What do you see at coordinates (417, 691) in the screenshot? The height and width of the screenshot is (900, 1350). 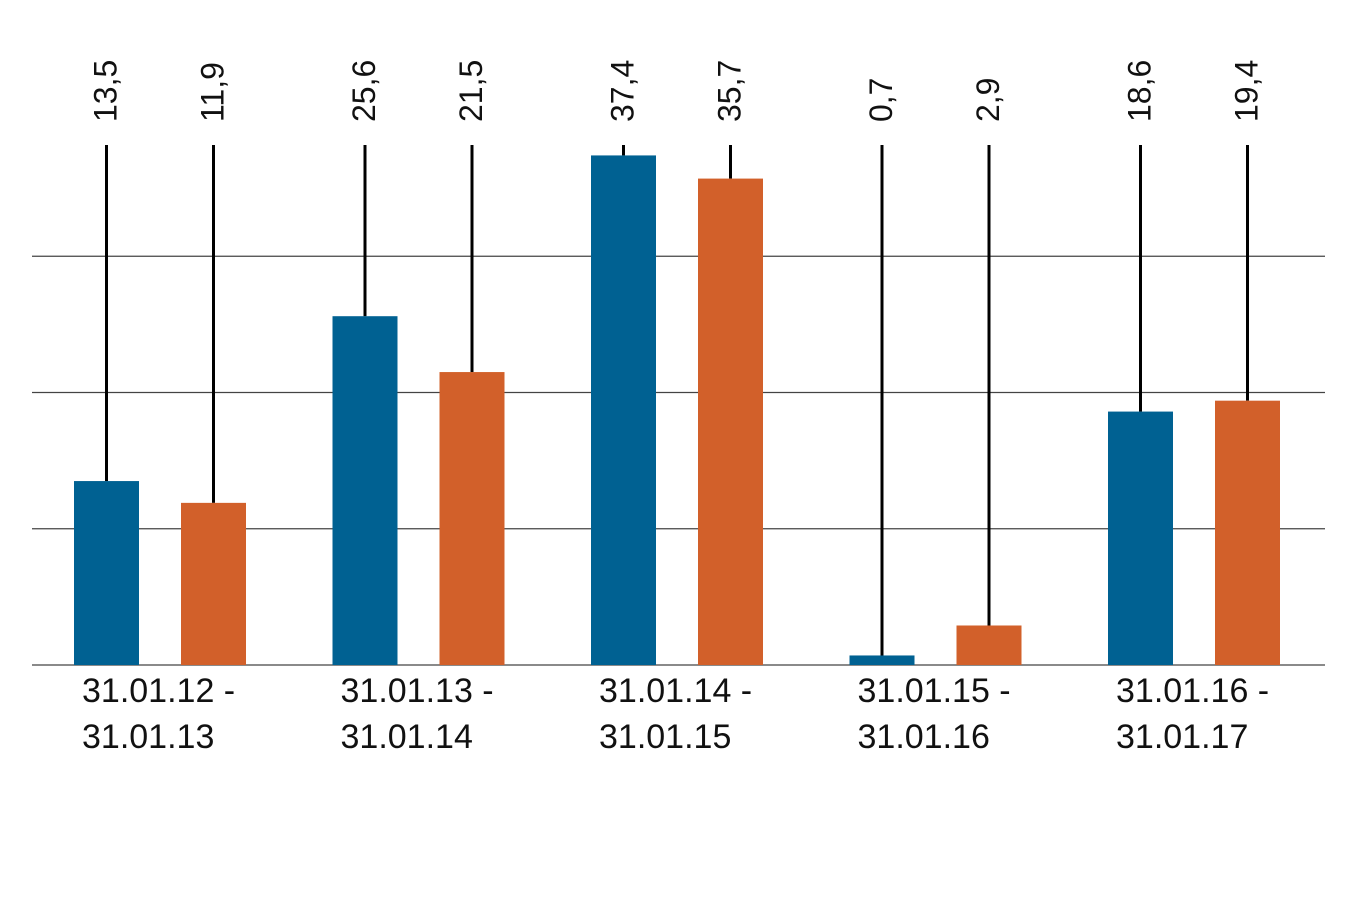 I see `x-tick-label: 31.01.13 -` at bounding box center [417, 691].